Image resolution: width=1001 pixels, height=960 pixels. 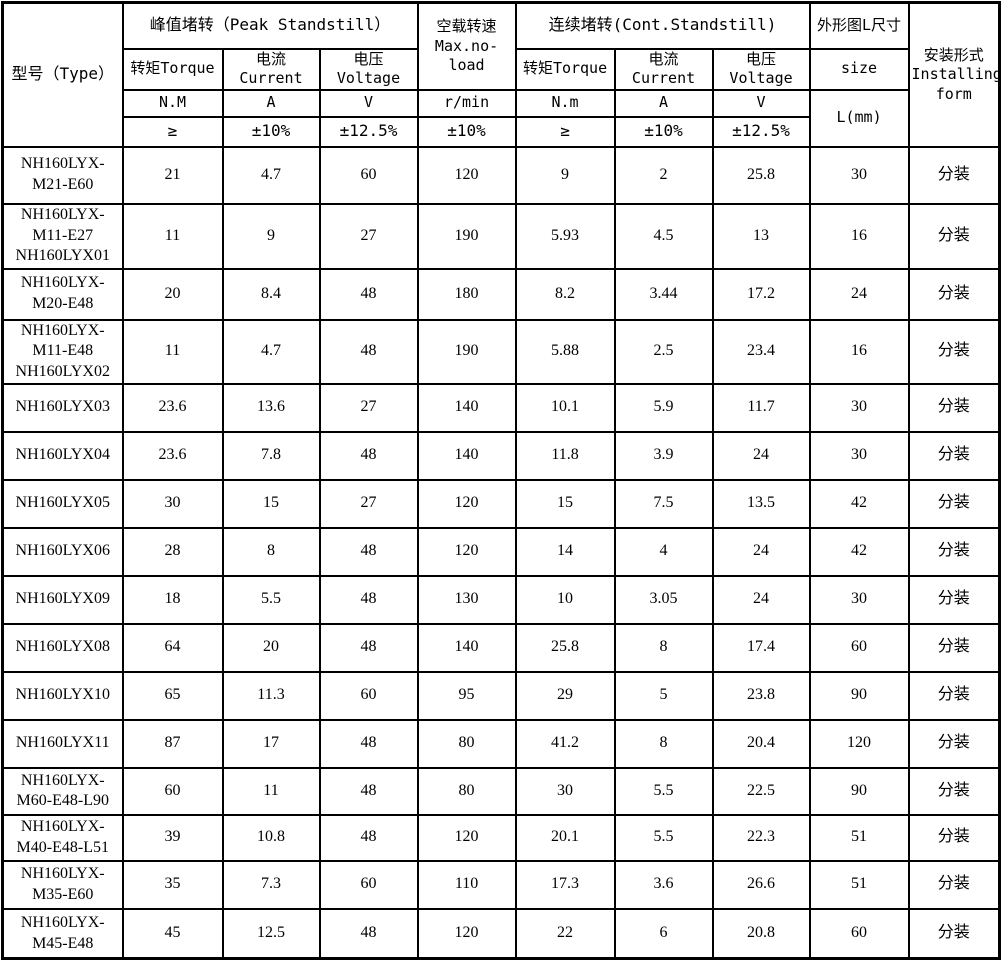 What do you see at coordinates (565, 175) in the screenshot?
I see `cont-torque-cell: 9` at bounding box center [565, 175].